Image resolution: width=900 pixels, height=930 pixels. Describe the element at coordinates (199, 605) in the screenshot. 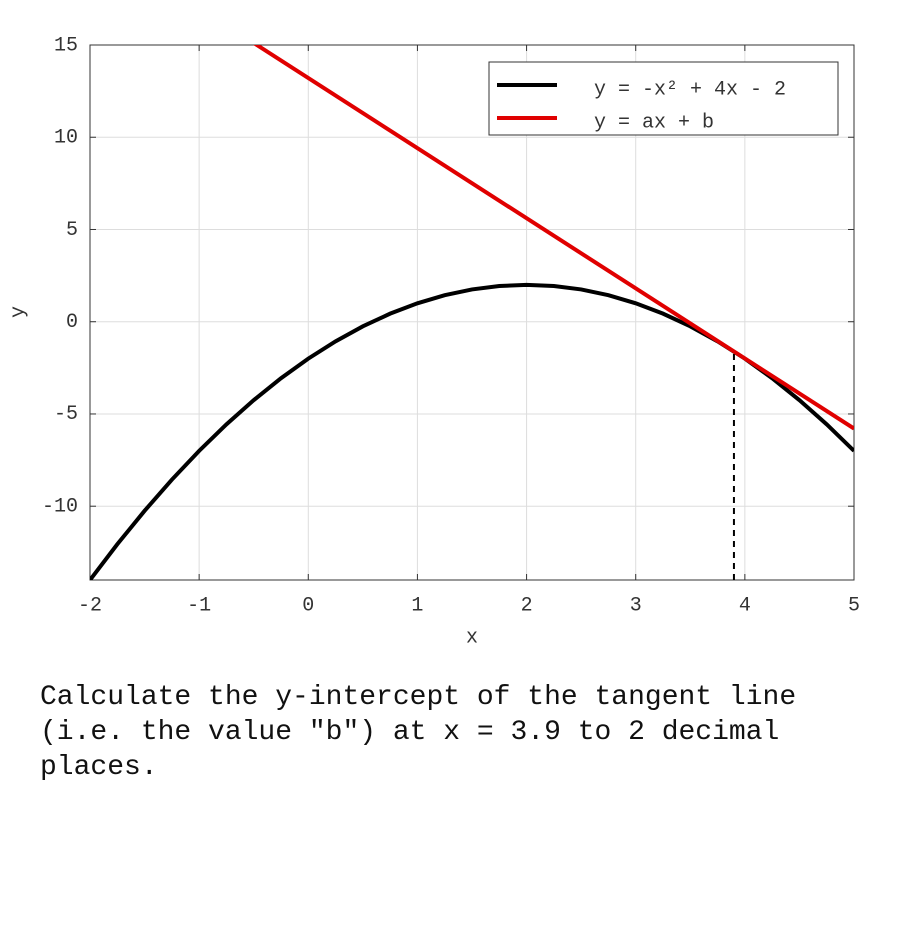

I see `x-tick-label: -1` at that location.